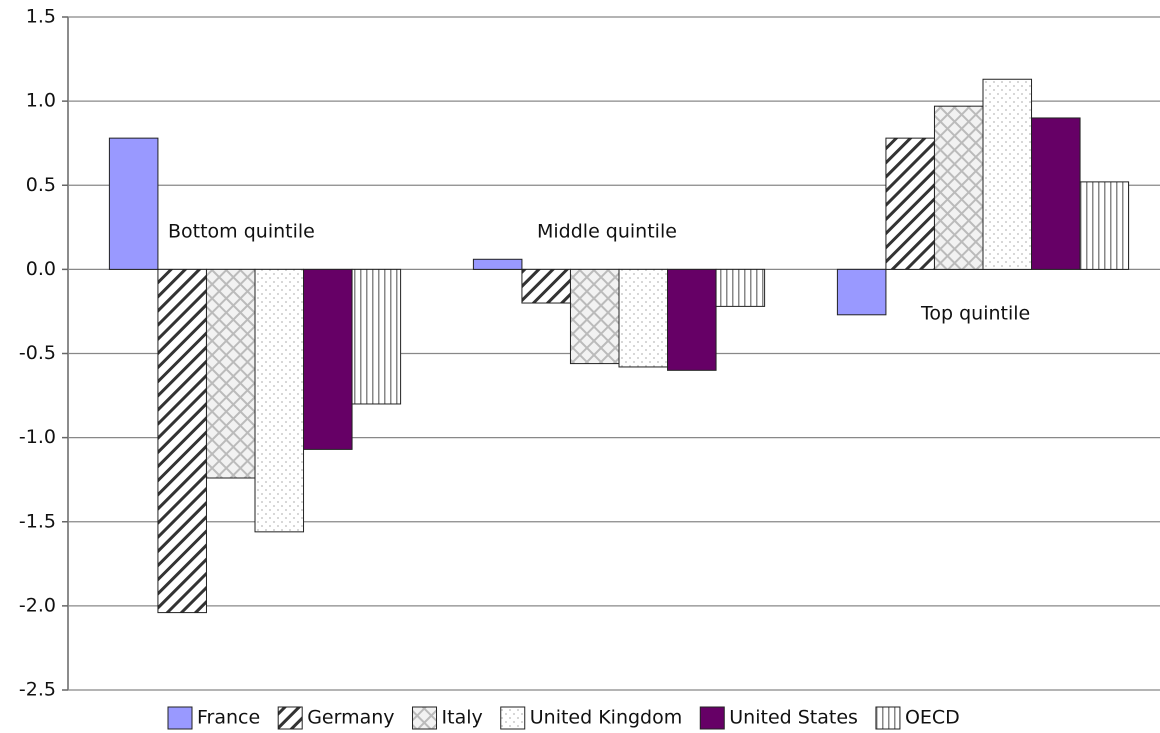 This screenshot has width=1160, height=733. Describe the element at coordinates (41, 17) in the screenshot. I see `y-tick-label: 1.5` at that location.